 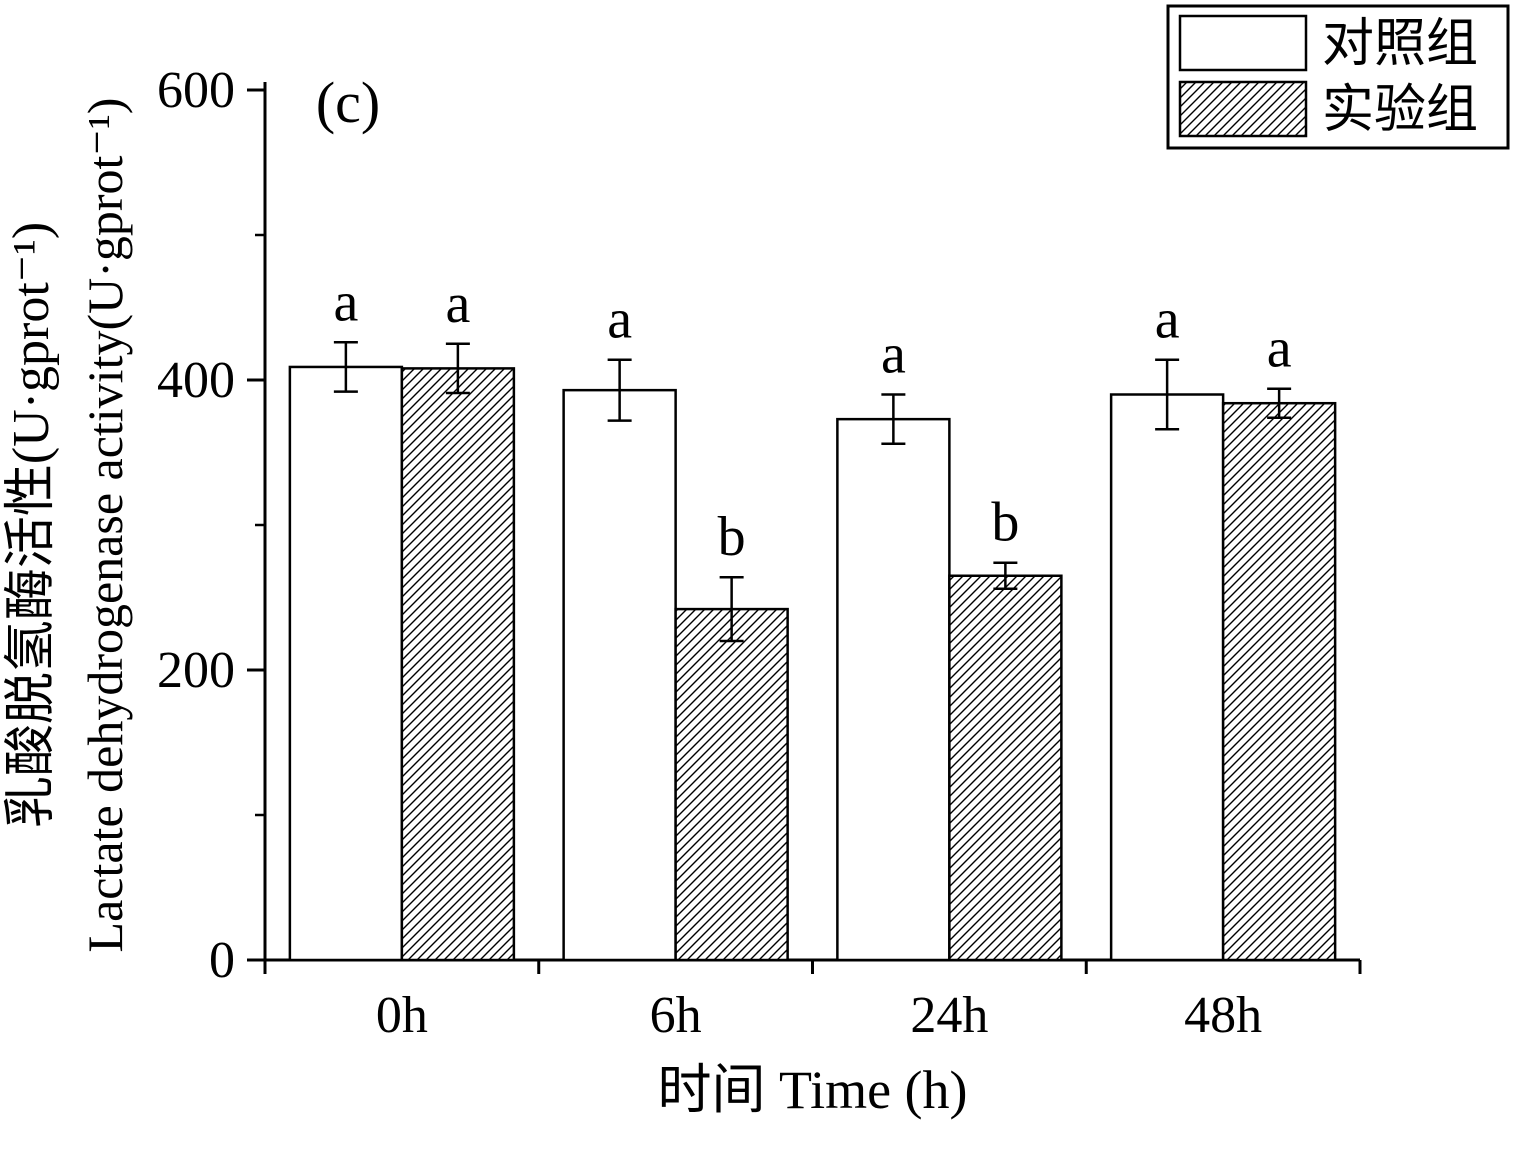 What do you see at coordinates (31, 525) in the screenshot?
I see `y-axis-title-cn: 乳酸脱氢酶活性(U·gprot⁻¹)` at bounding box center [31, 525].